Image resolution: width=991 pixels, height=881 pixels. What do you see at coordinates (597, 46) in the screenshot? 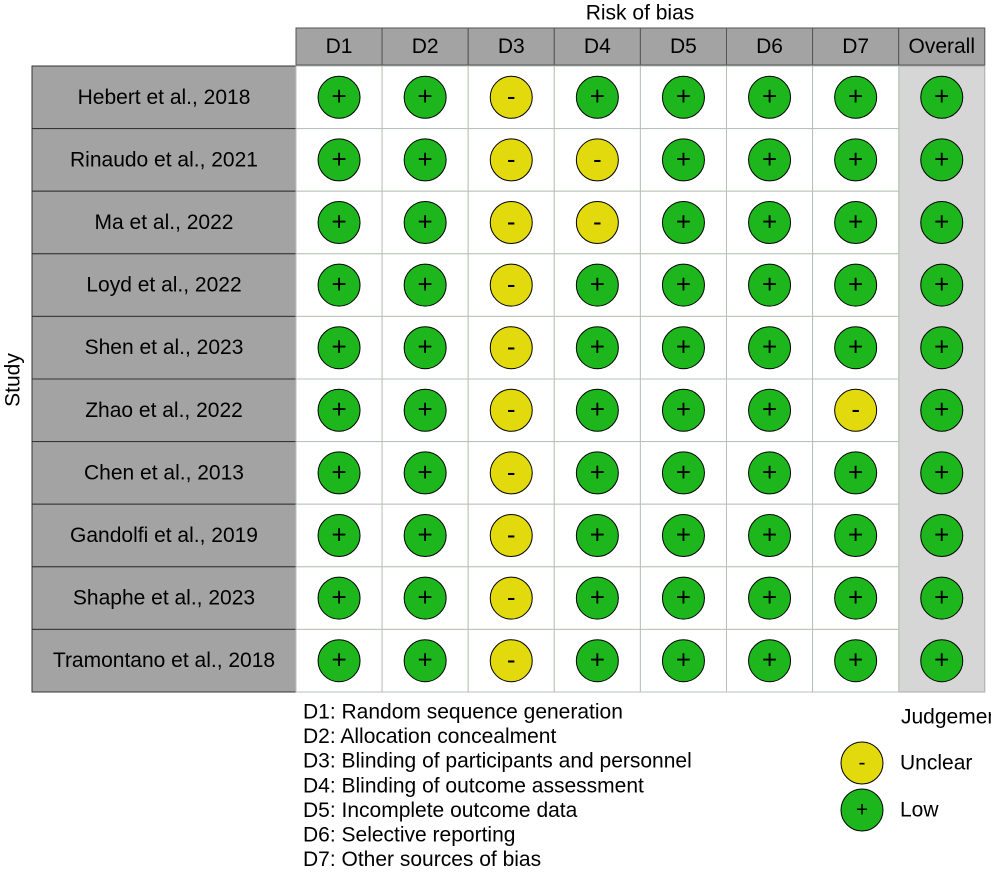
I see `column-header: D4` at bounding box center [597, 46].